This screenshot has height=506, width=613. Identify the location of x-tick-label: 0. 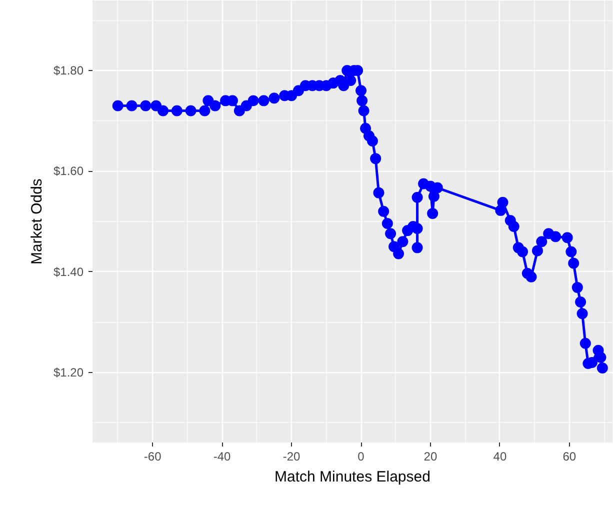
(361, 457).